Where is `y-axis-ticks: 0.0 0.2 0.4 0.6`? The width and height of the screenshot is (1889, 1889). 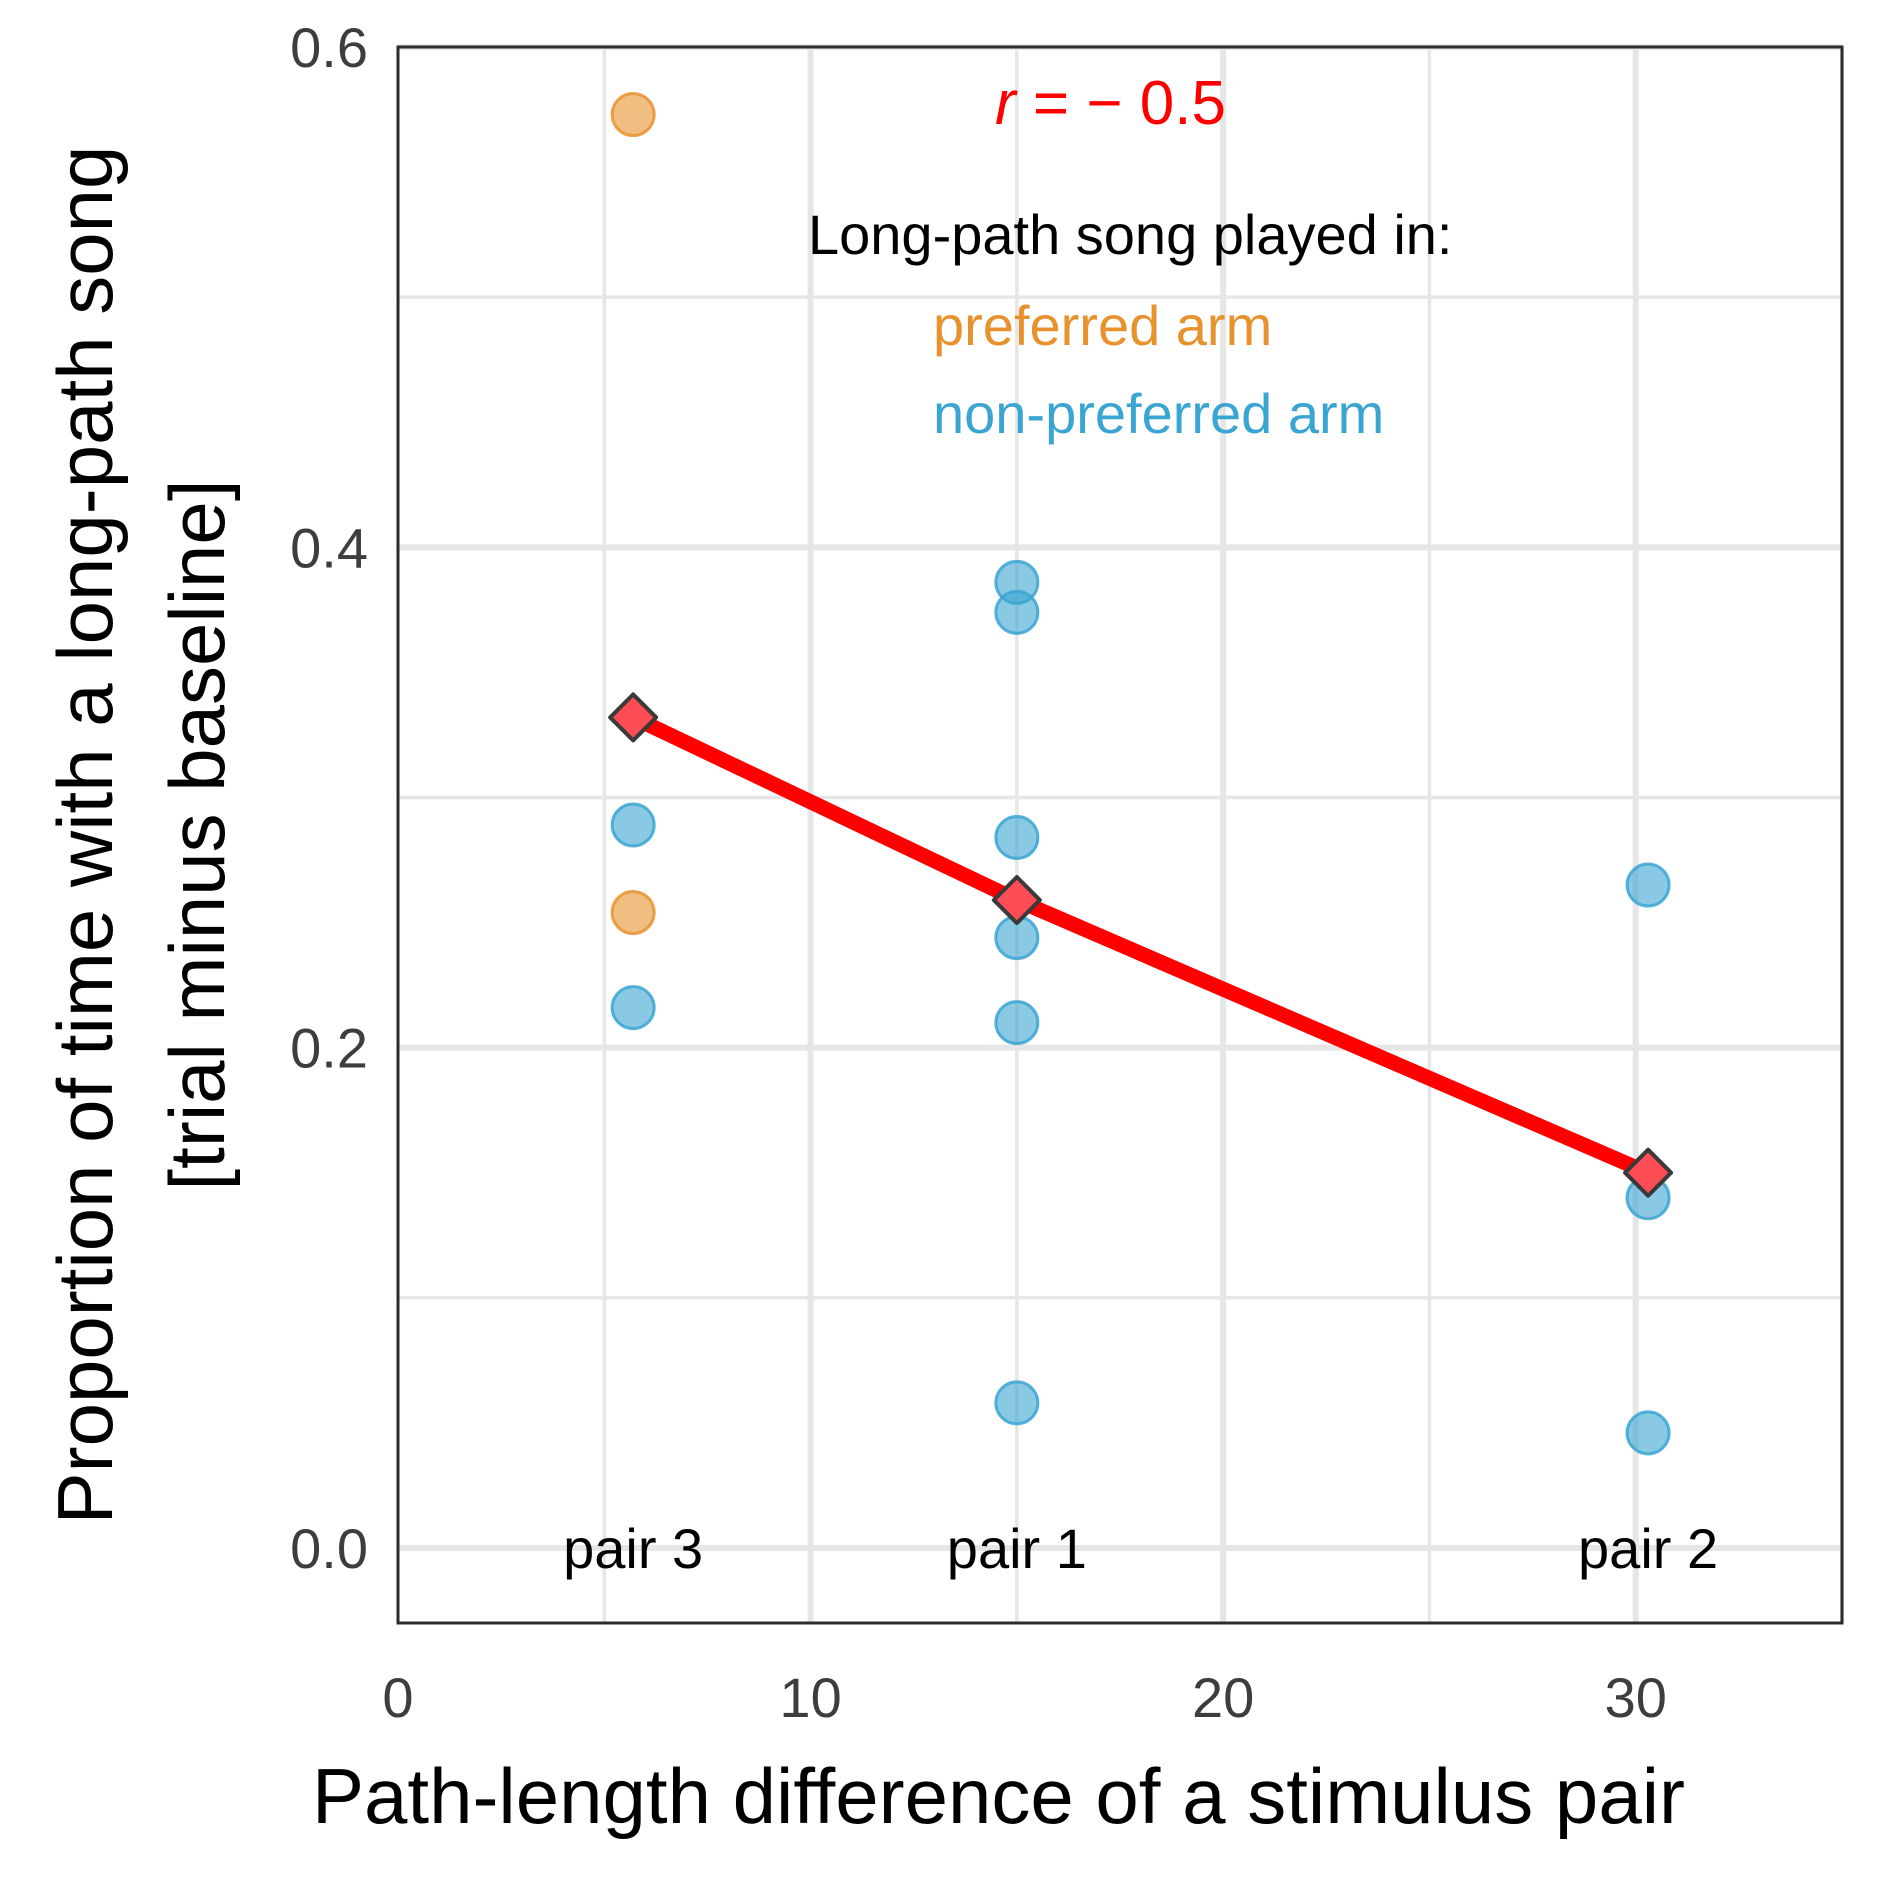
y-axis-ticks: 0.0 0.2 0.4 0.6 is located at coordinates (329, 798).